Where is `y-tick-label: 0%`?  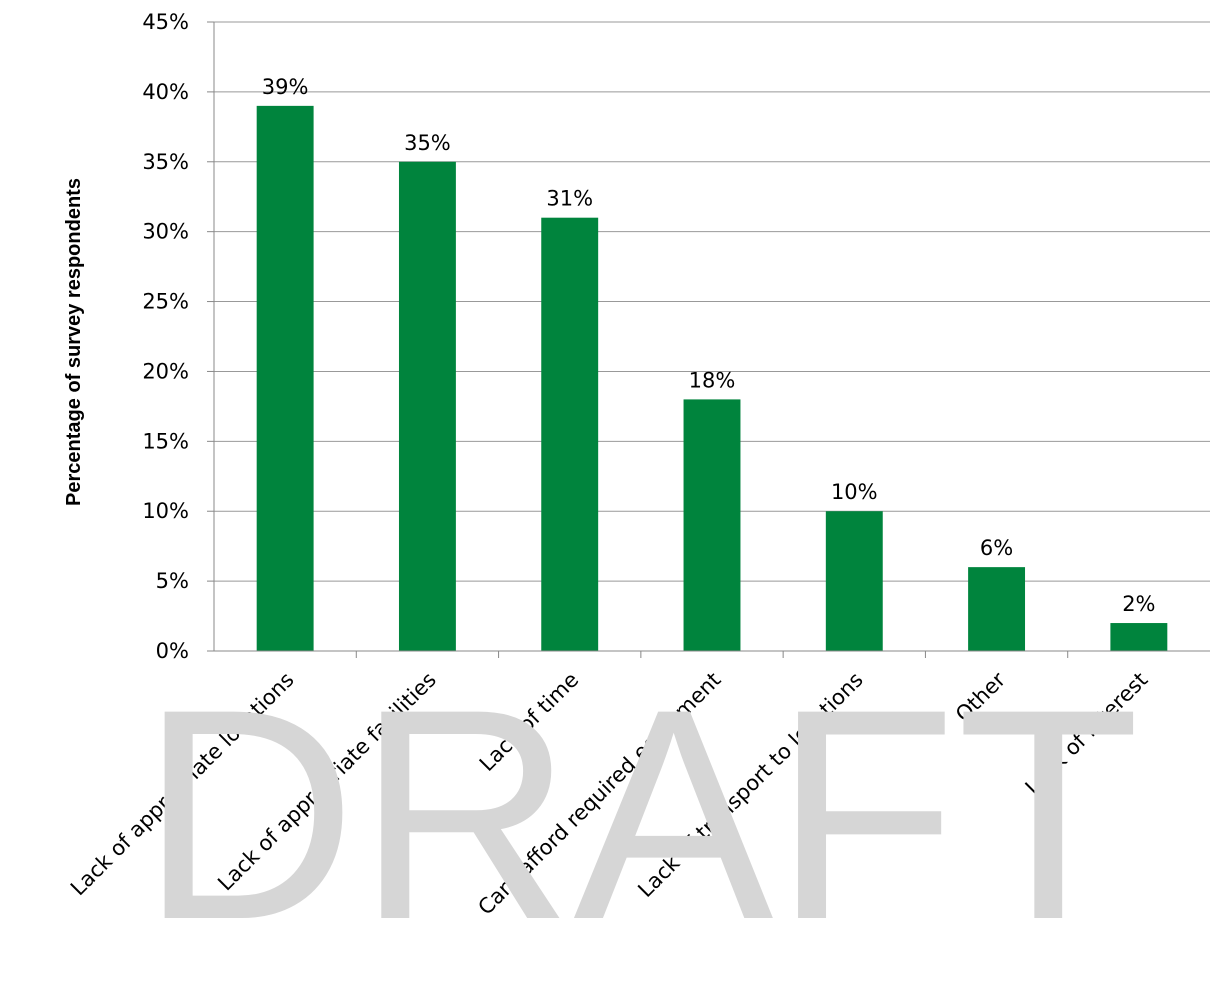 y-tick-label: 0% is located at coordinates (172, 651).